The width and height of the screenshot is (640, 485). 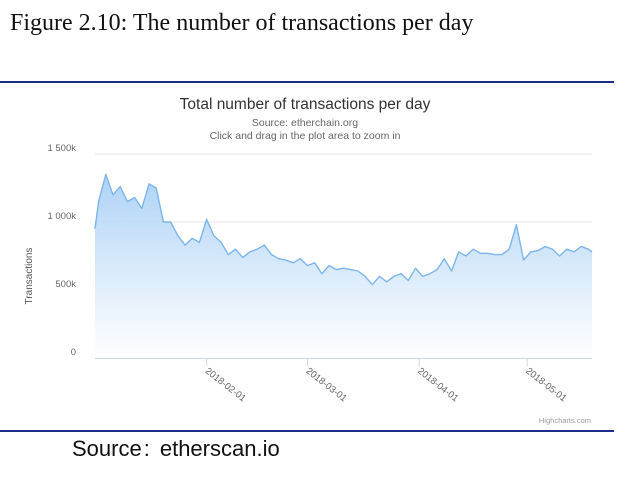 What do you see at coordinates (225, 385) in the screenshot?
I see `x-tick-label: 2018-02-01` at bounding box center [225, 385].